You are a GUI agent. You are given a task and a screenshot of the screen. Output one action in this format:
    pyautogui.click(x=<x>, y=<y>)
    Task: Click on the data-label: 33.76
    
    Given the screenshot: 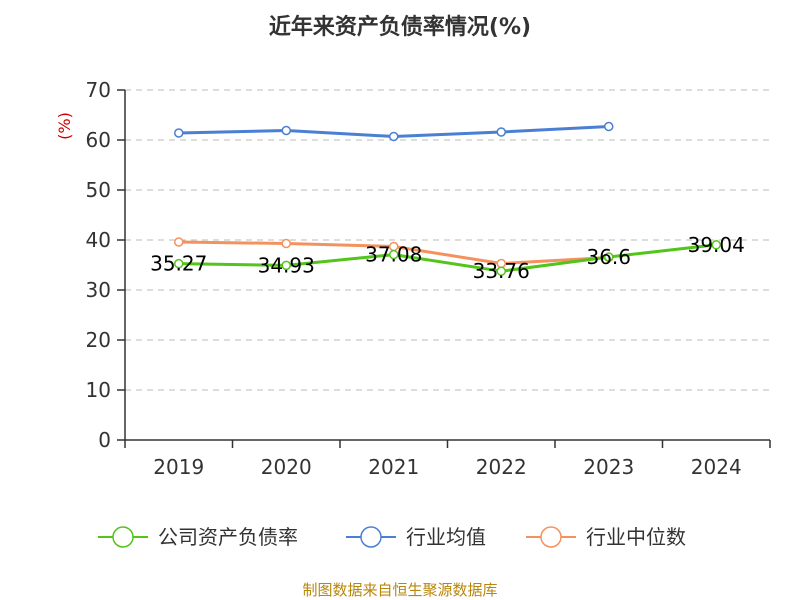 What is the action you would take?
    pyautogui.click(x=501, y=271)
    